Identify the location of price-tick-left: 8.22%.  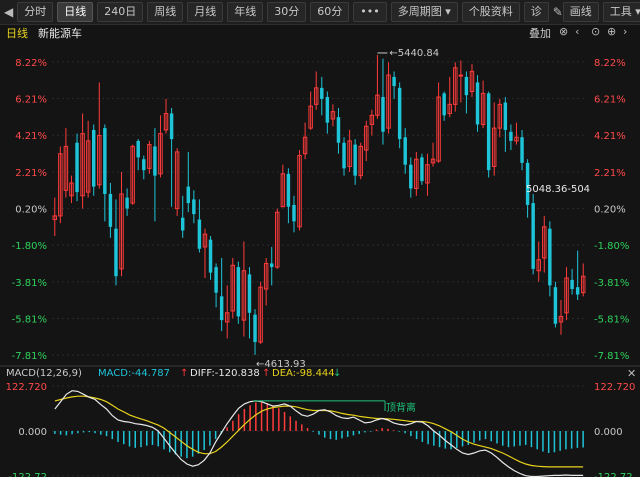
(31, 63).